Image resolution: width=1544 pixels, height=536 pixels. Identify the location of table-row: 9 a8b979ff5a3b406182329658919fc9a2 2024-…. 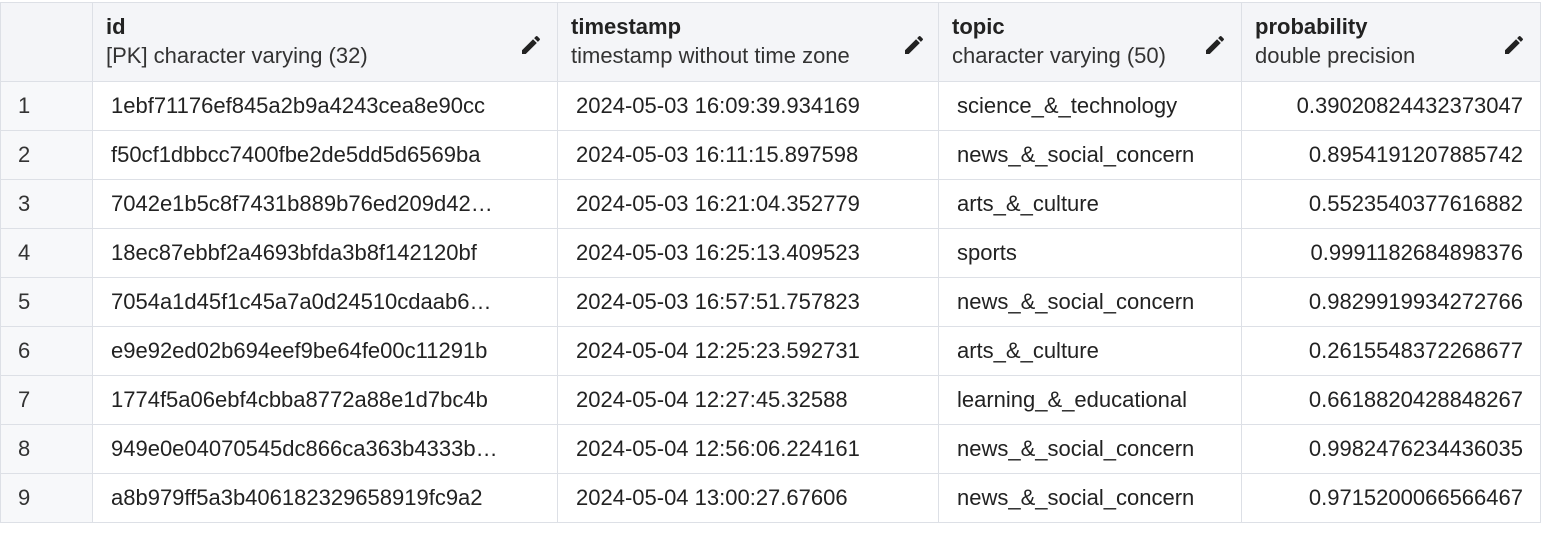
(770, 498).